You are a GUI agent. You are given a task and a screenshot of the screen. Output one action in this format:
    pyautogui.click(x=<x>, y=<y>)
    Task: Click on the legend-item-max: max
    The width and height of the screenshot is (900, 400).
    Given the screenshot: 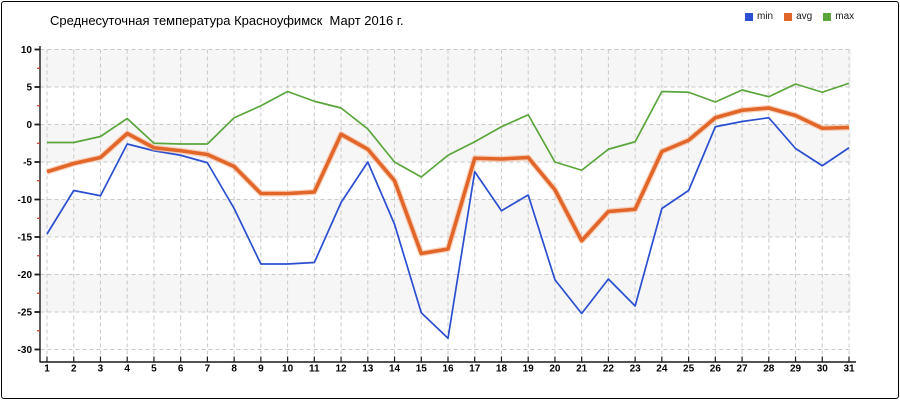 What is the action you would take?
    pyautogui.click(x=838, y=16)
    